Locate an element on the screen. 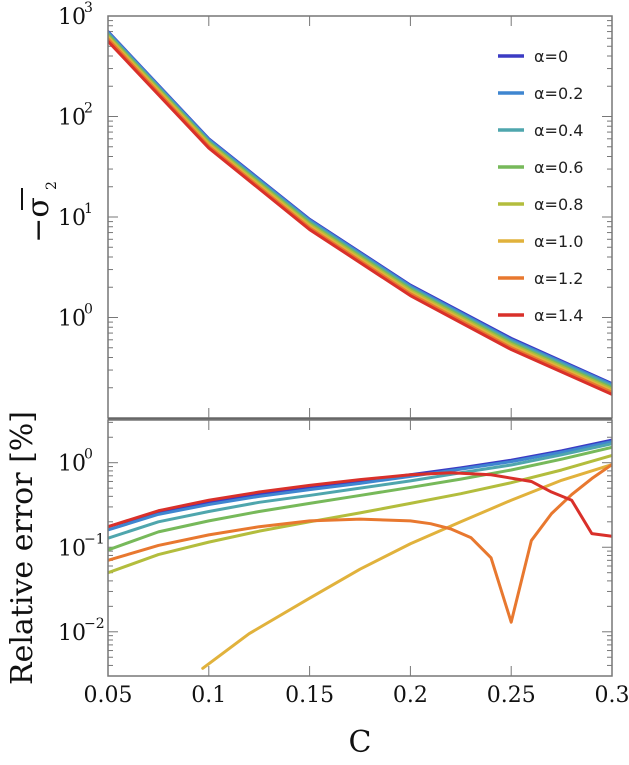 This screenshot has height=765, width=629. legend: α=0 α=0.2 α=0.4 α=0.6 α=0.8 α=1.0 α=1.2 α=1.4 is located at coordinates (540, 186).